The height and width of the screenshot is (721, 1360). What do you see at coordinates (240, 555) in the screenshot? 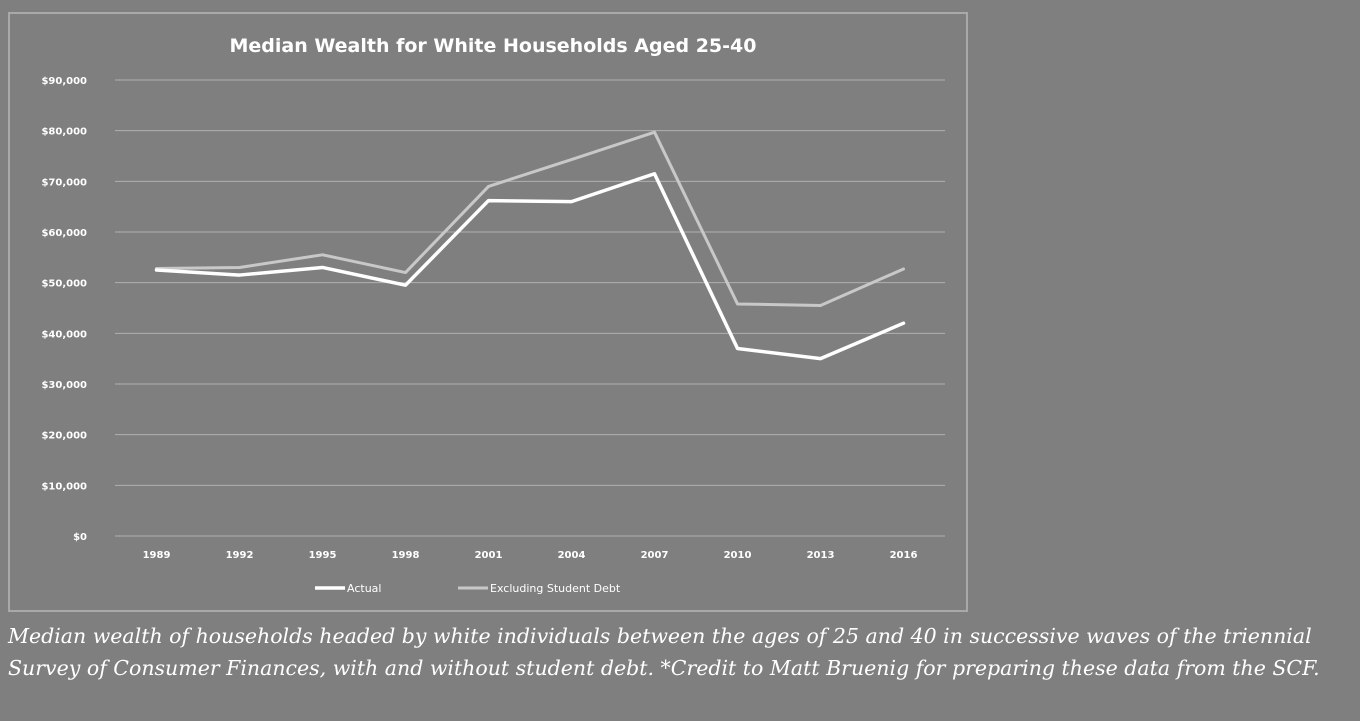
I see `x-tick-label: 1992` at bounding box center [240, 555].